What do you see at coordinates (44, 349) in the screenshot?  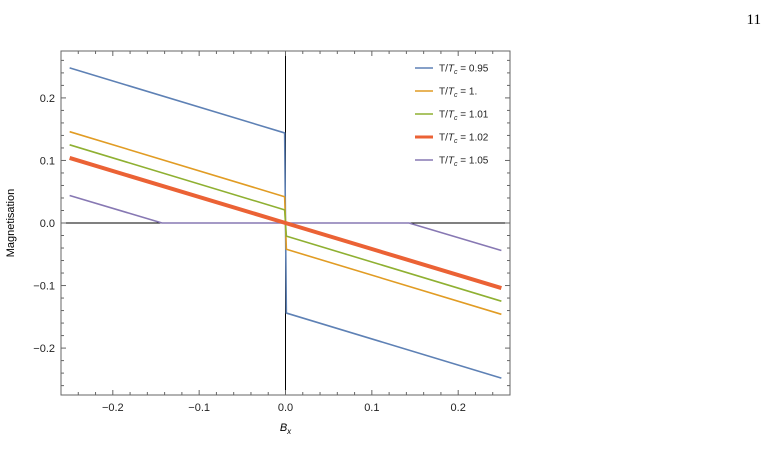 I see `y-tick-label: −0.2` at bounding box center [44, 349].